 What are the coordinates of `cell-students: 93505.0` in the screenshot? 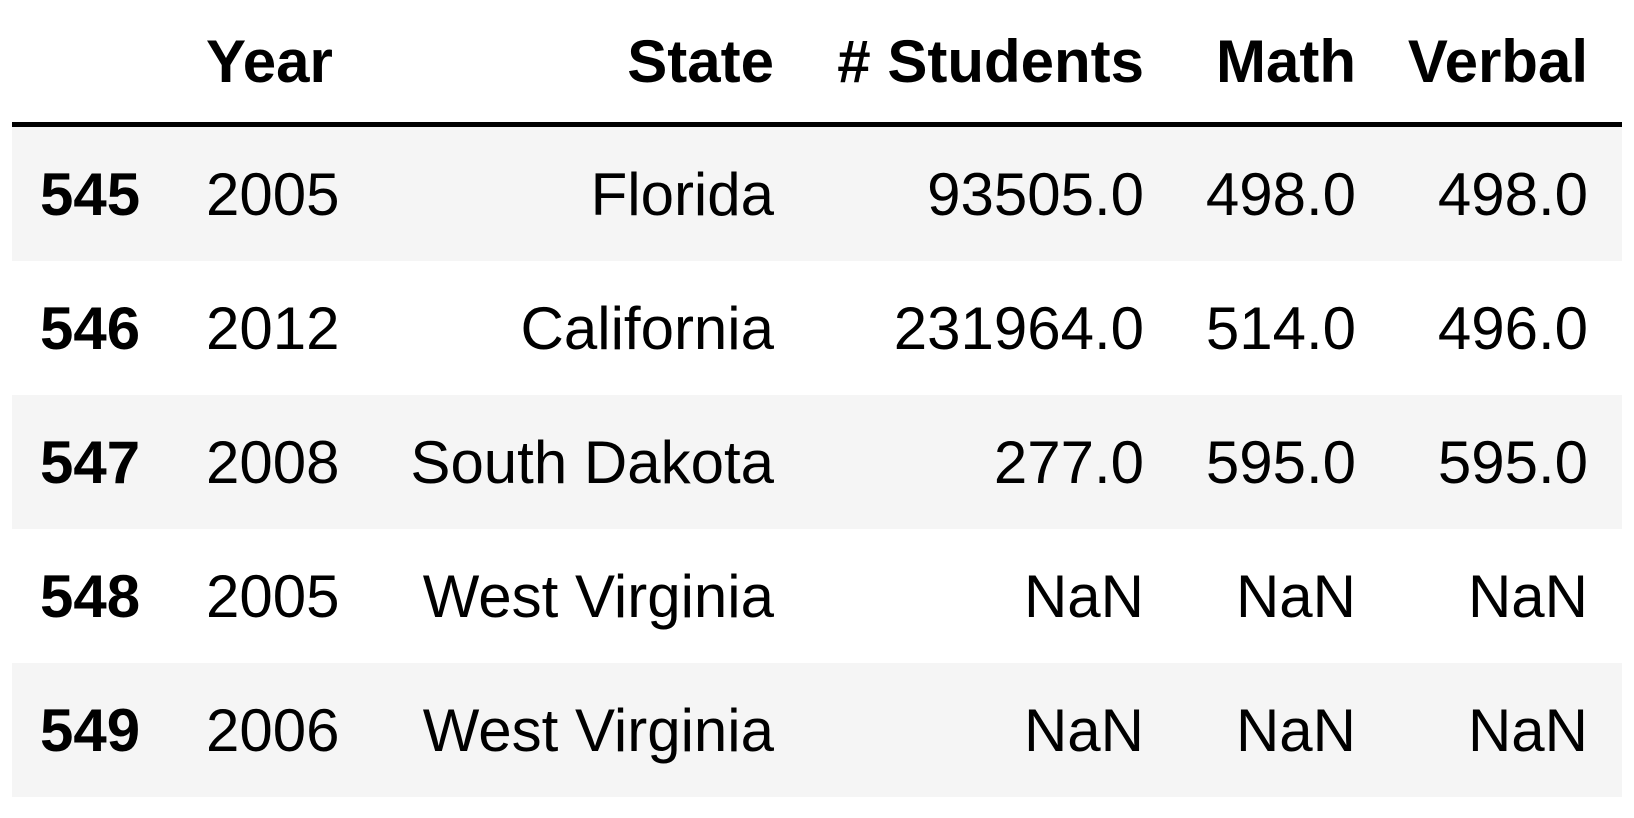 It's located at (1035, 194).